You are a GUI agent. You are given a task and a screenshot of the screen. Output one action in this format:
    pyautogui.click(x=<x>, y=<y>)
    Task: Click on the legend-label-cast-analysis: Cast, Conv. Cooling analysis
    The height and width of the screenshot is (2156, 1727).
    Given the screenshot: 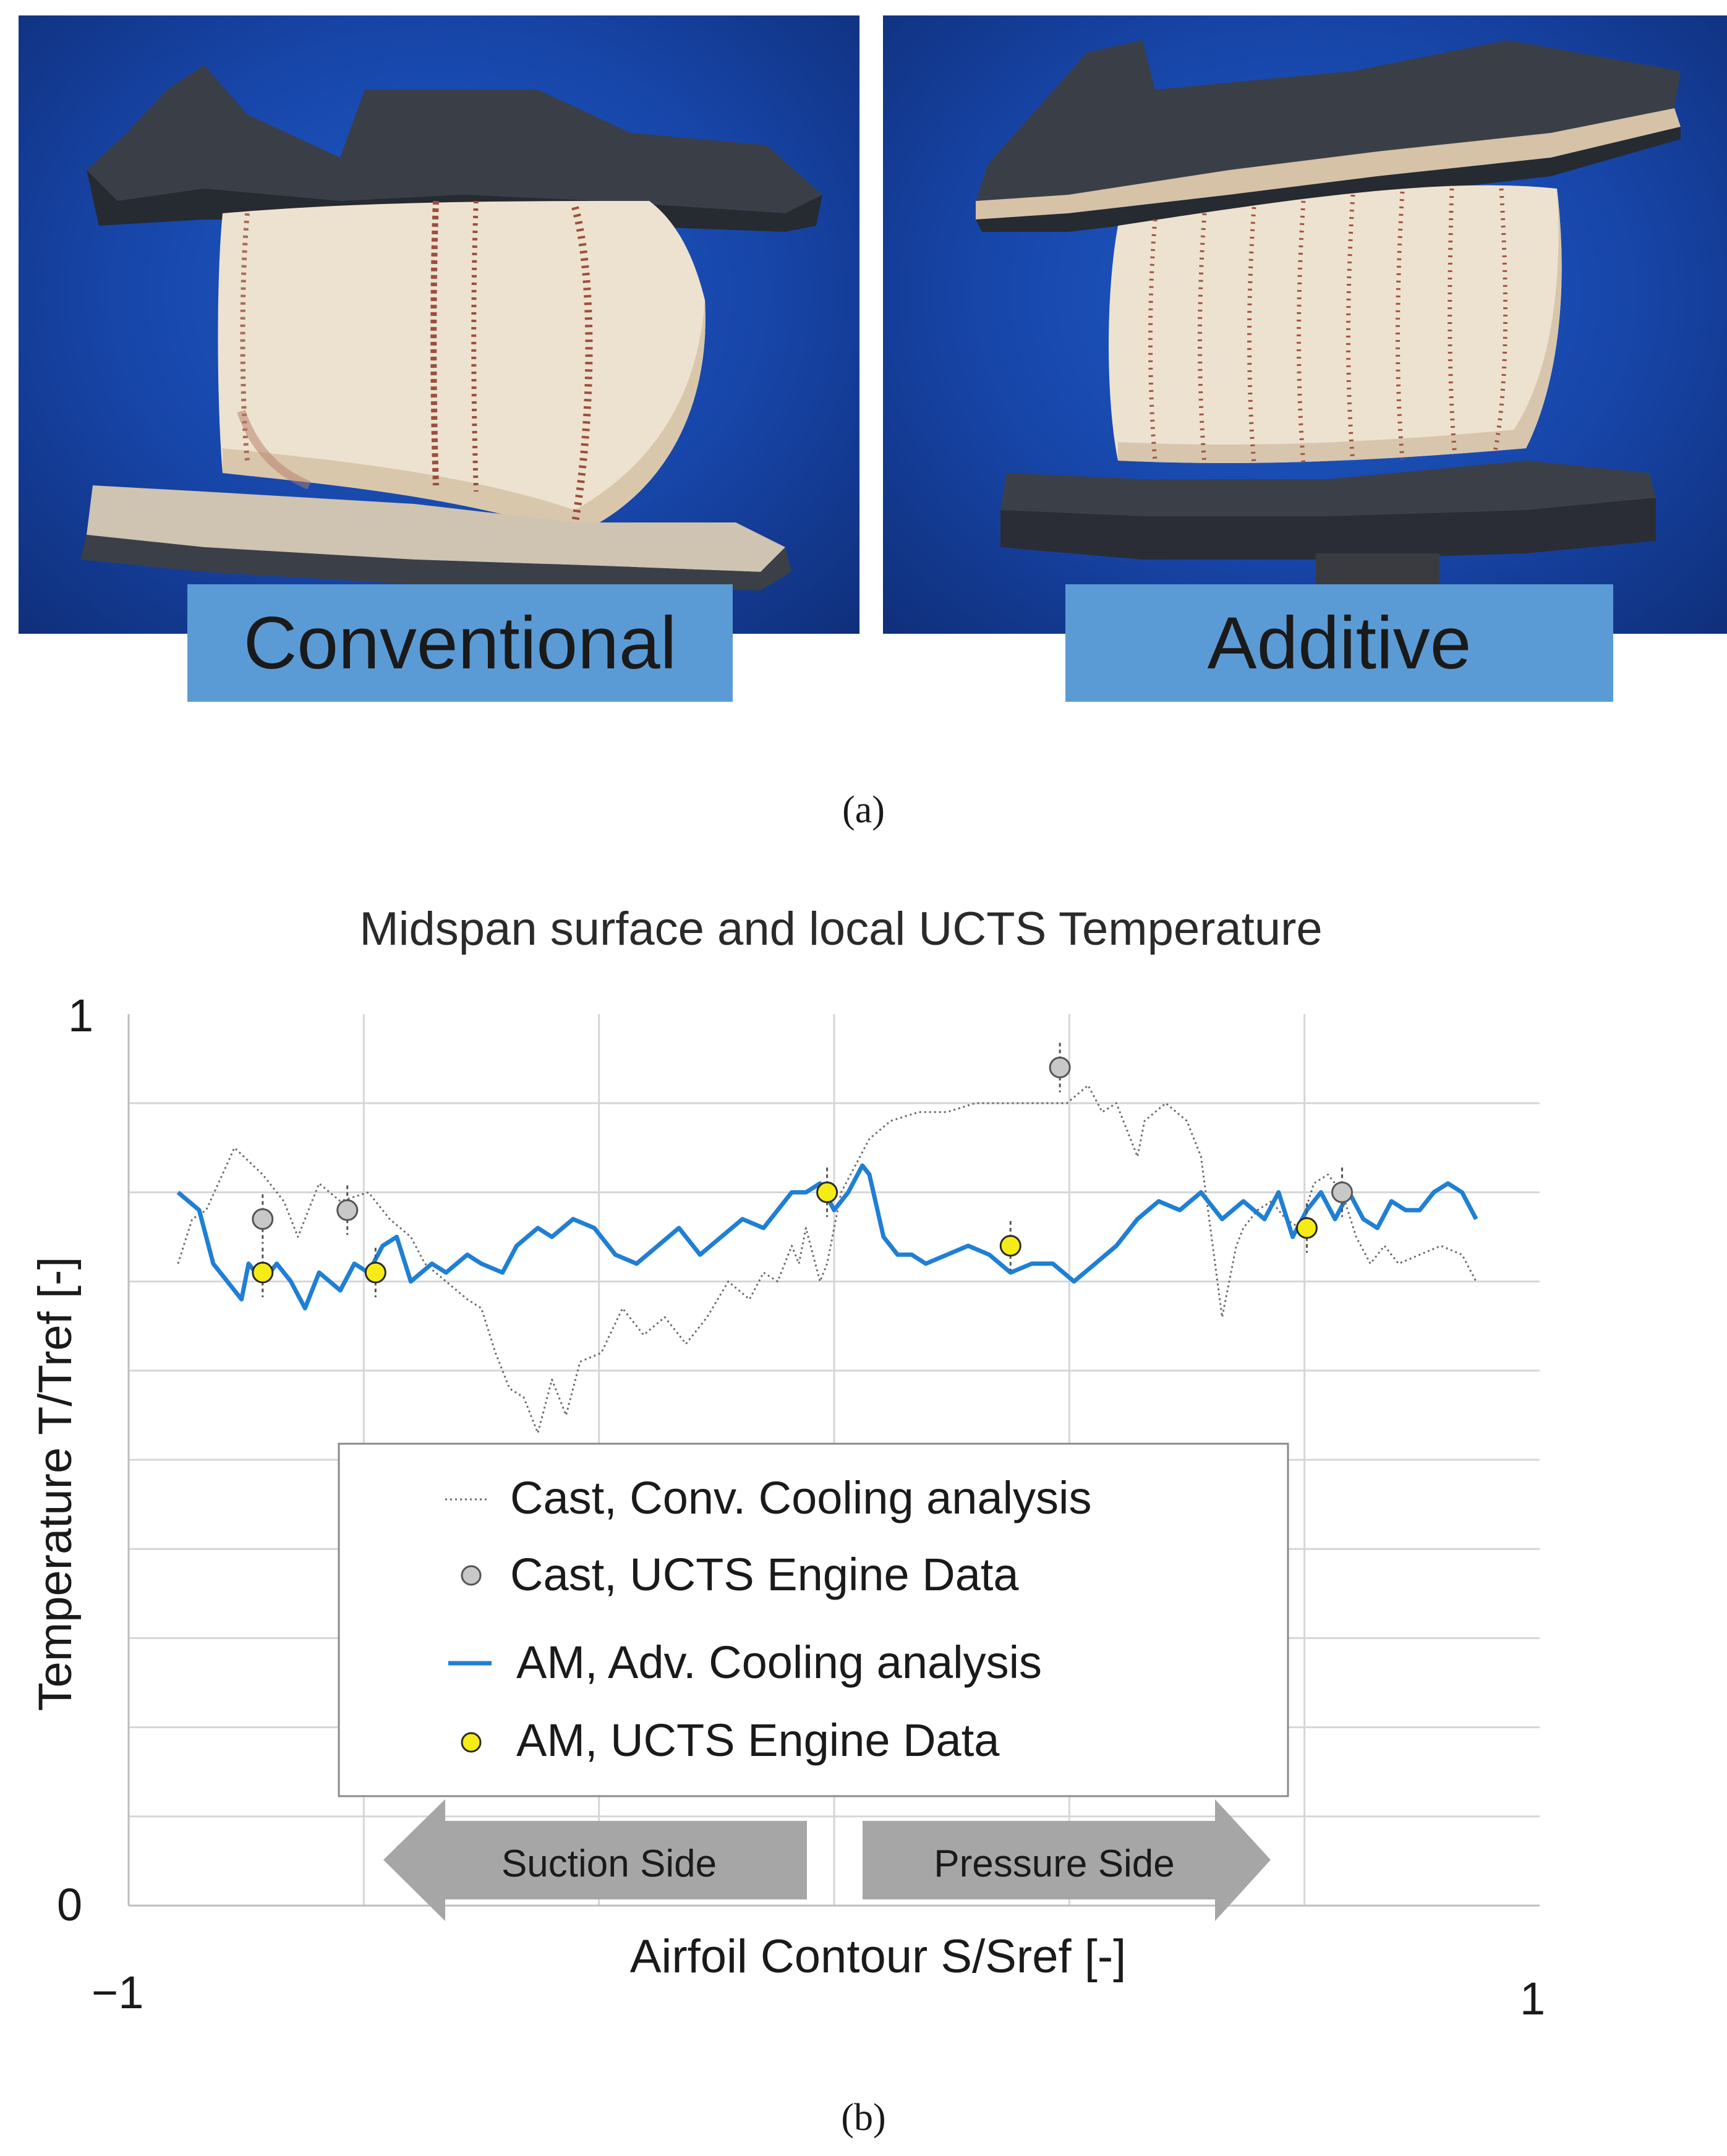 What is the action you would take?
    pyautogui.click(x=801, y=1497)
    